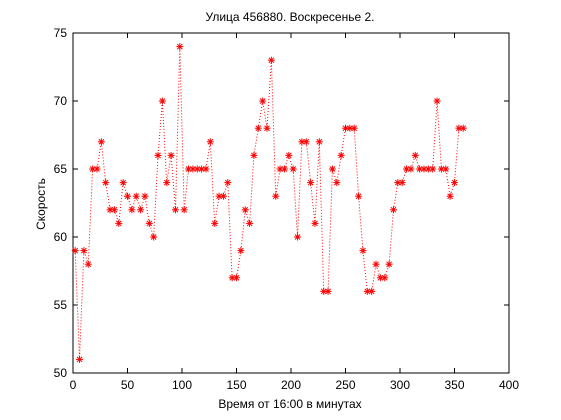  What do you see at coordinates (61, 33) in the screenshot?
I see `y-tick-label: 75` at bounding box center [61, 33].